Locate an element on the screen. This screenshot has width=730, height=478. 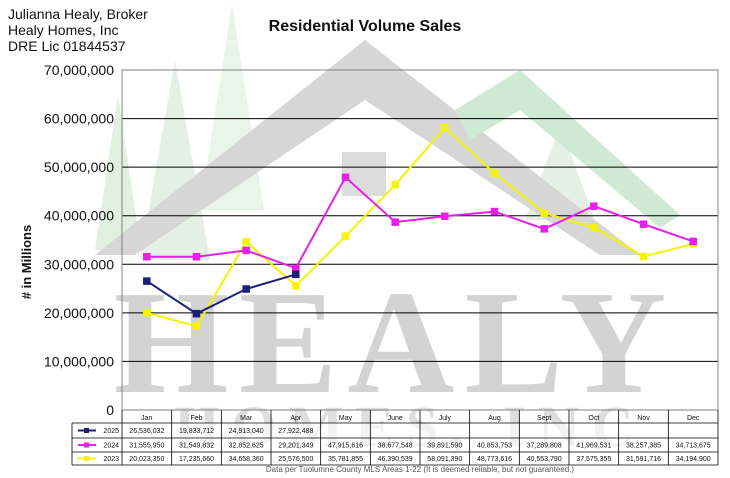
y-tick-label: 30,000,000 is located at coordinates (79, 264).